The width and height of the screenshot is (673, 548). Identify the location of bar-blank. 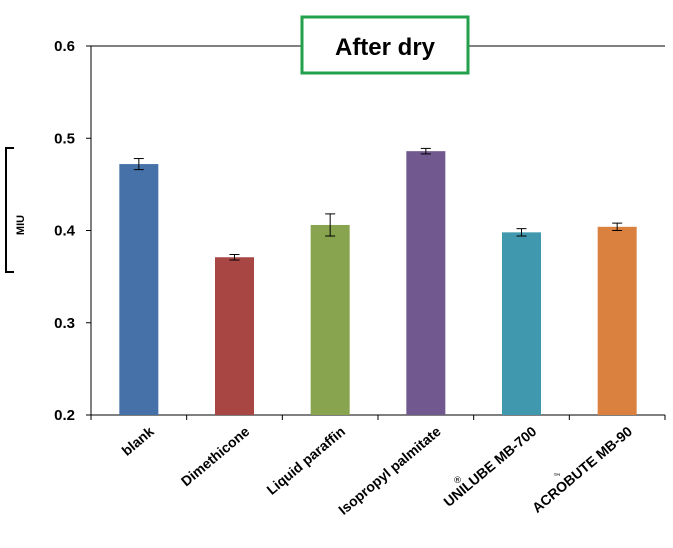
(139, 289).